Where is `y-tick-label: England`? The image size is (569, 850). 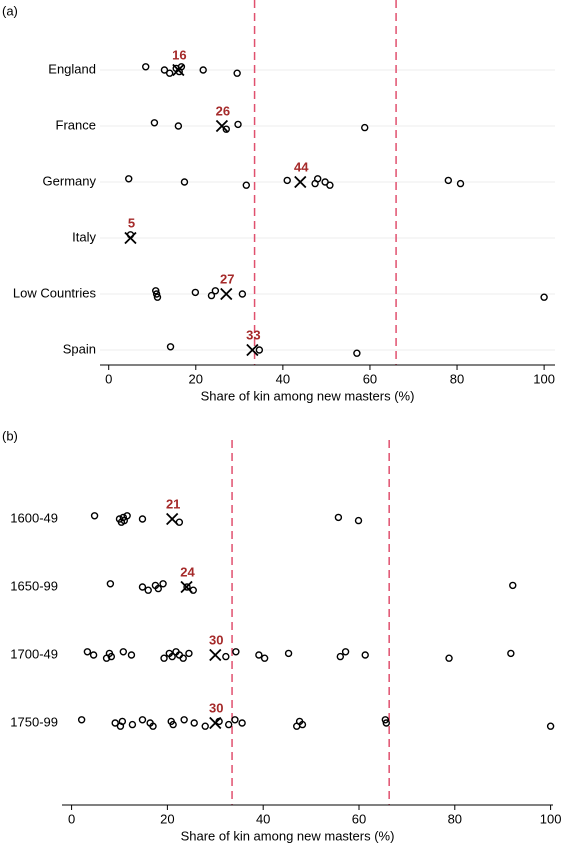 y-tick-label: England is located at coordinates (72, 68).